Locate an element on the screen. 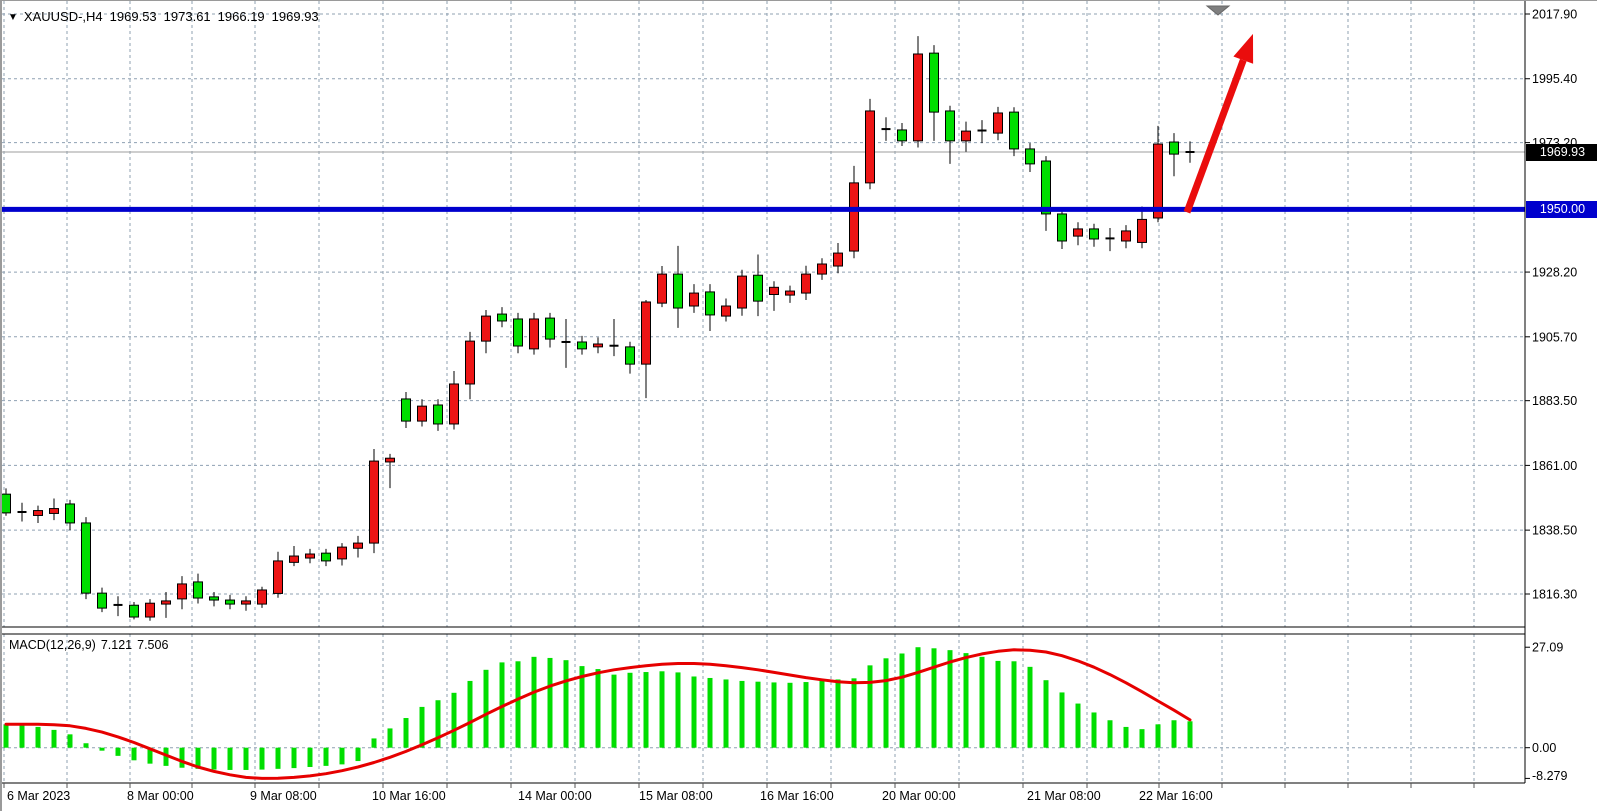  time-axis-label: 6 Mar 2023 is located at coordinates (38, 796).